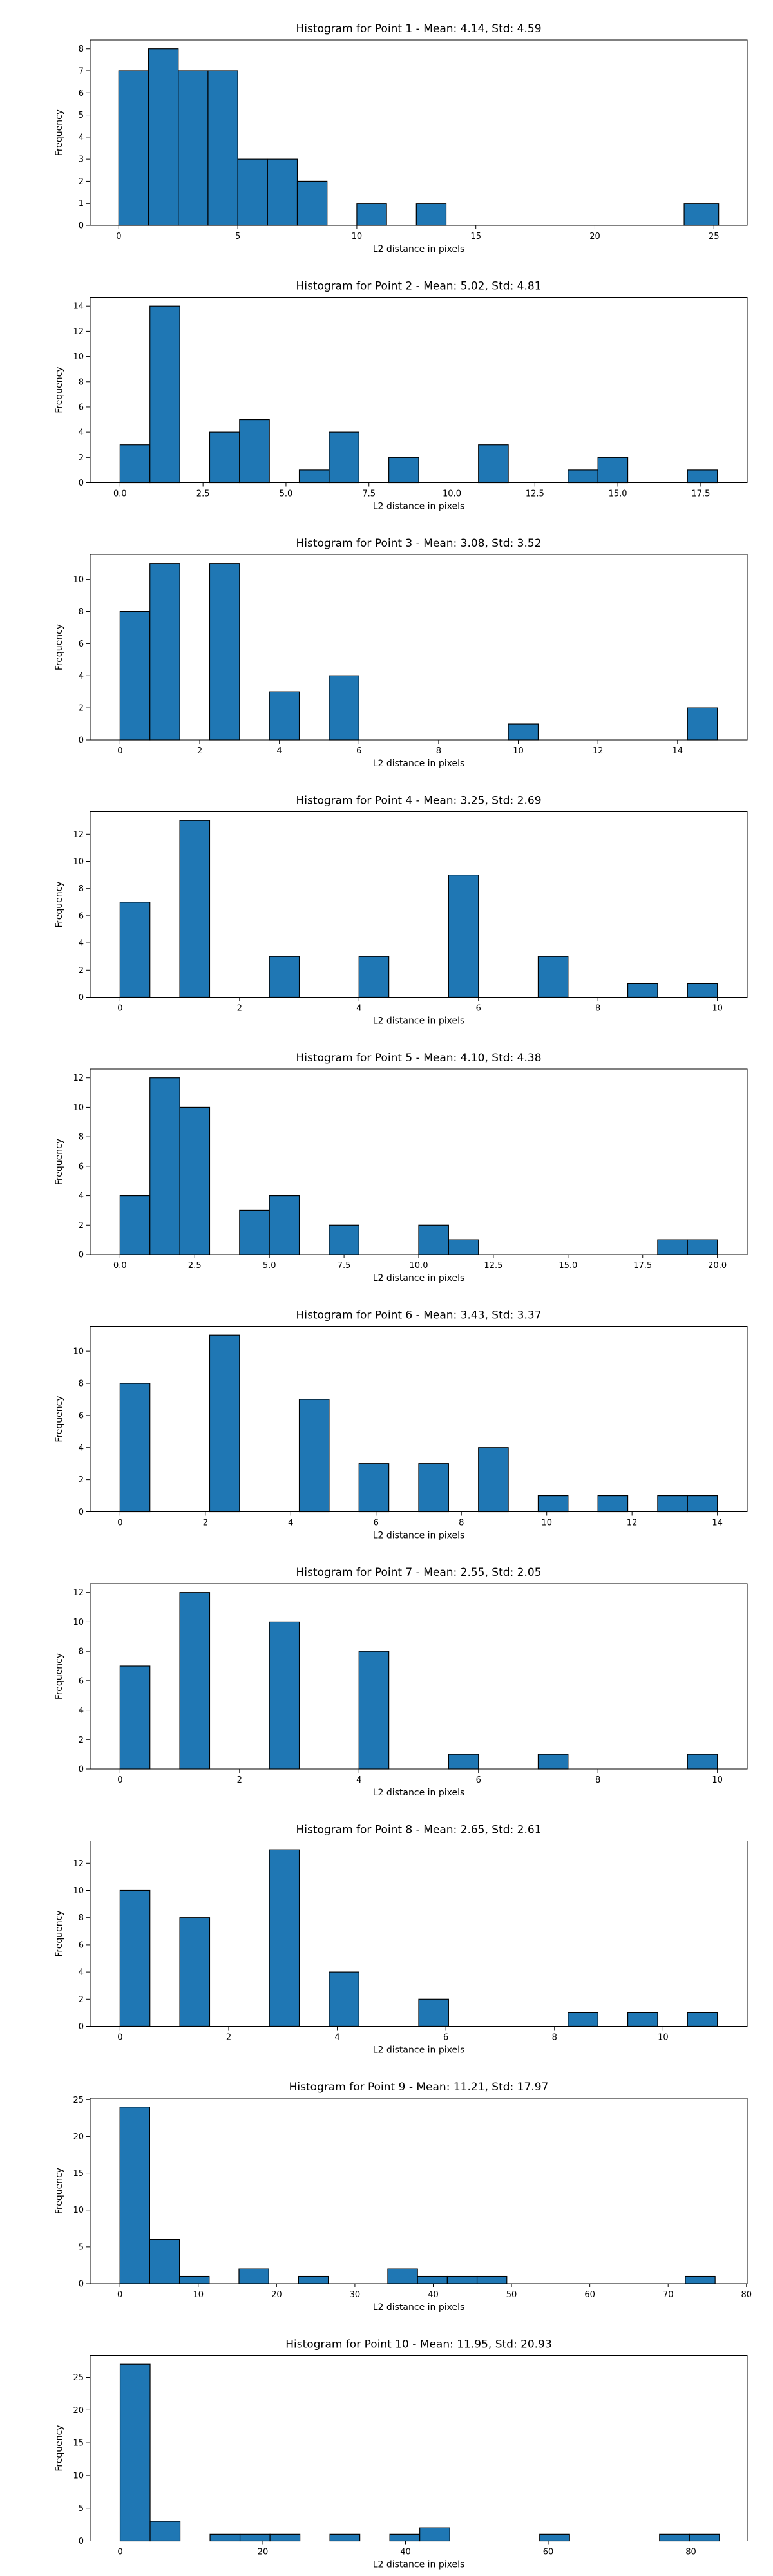 The image size is (773, 2576). Describe the element at coordinates (276, 2295) in the screenshot. I see `x-tick-label: 20` at that location.